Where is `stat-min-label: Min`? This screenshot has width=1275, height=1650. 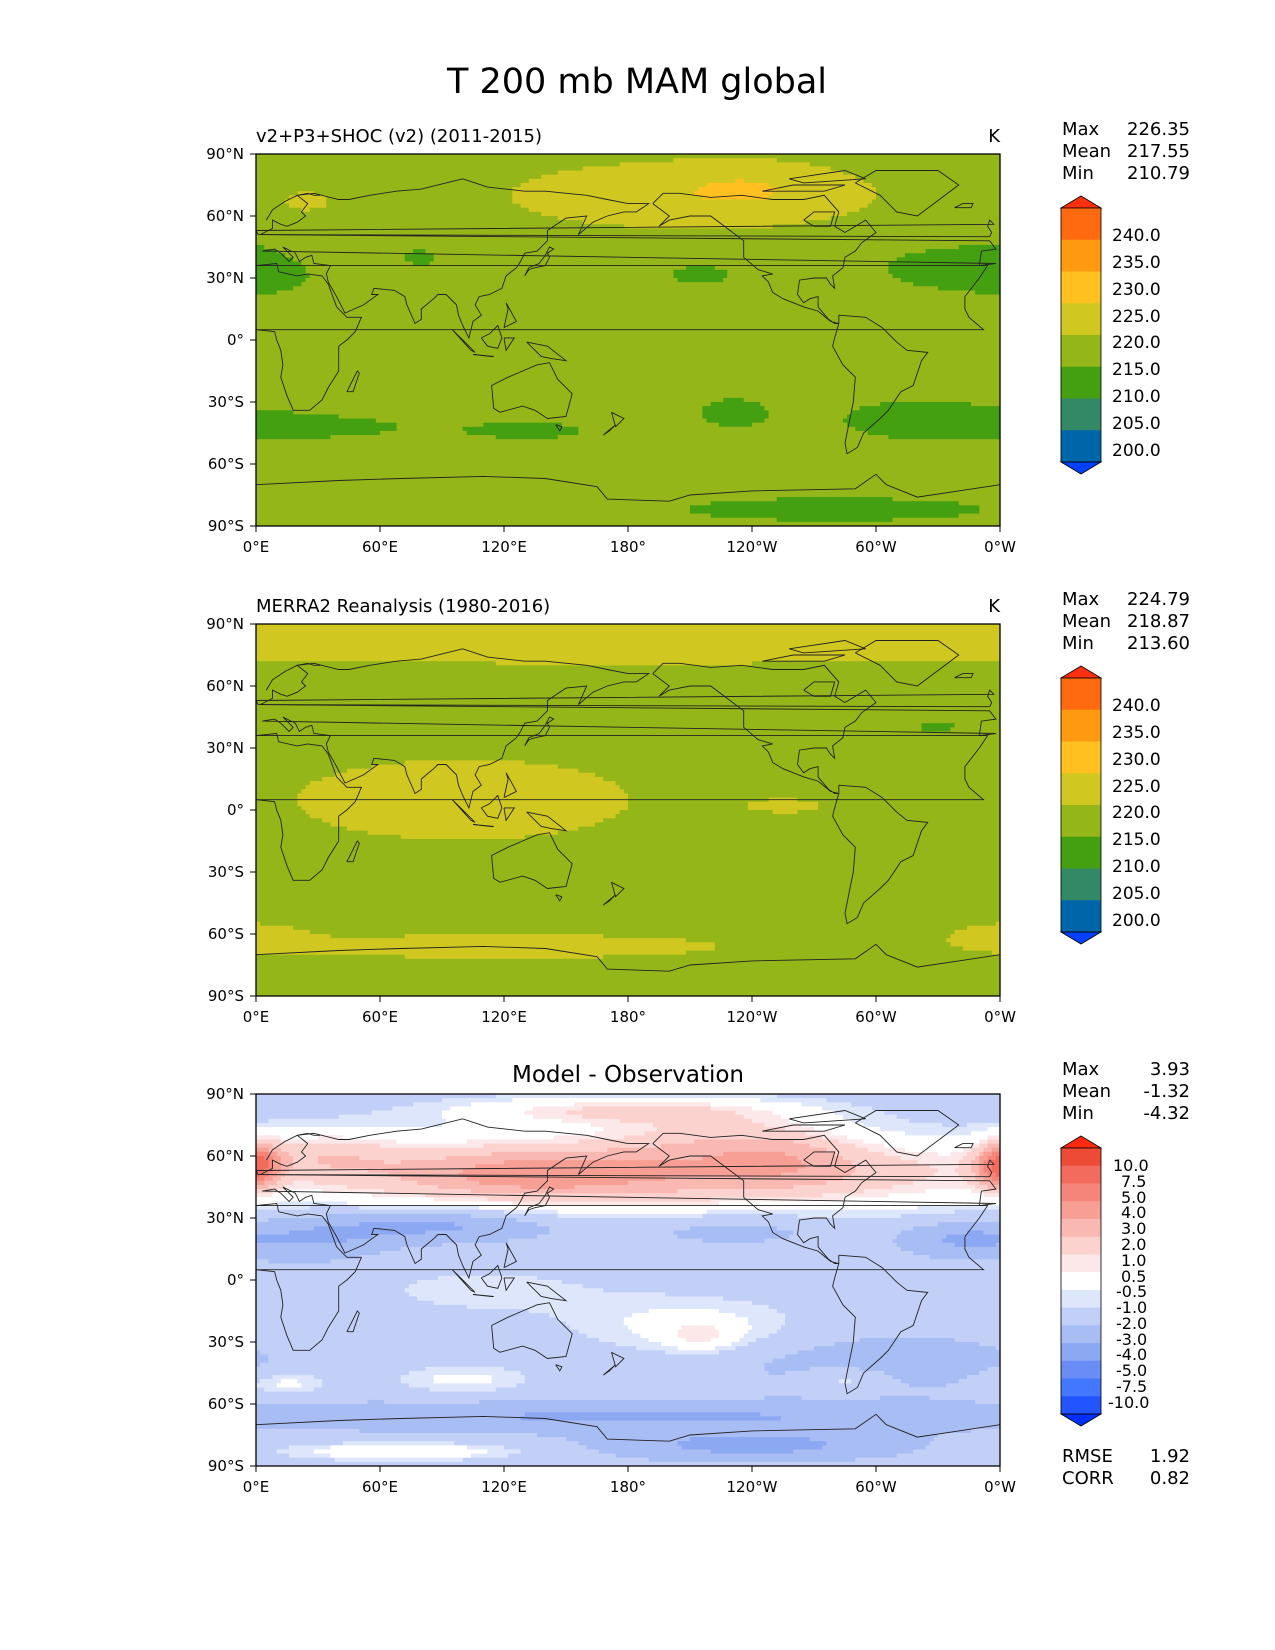 stat-min-label: Min is located at coordinates (1078, 1113).